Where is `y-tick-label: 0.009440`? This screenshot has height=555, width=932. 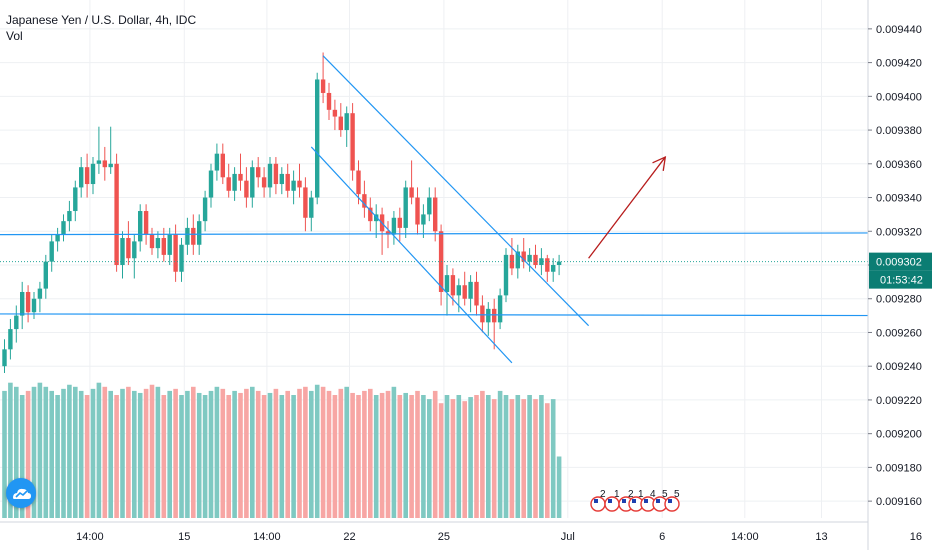
y-tick-label: 0.009440 is located at coordinates (899, 30).